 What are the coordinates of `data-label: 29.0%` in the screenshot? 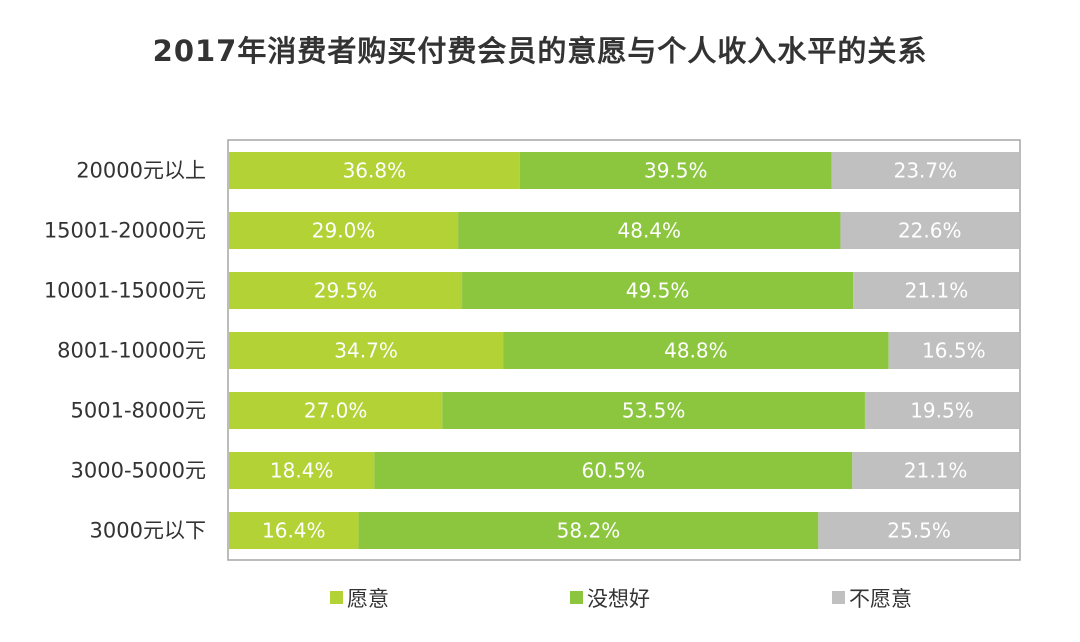 It's located at (344, 231).